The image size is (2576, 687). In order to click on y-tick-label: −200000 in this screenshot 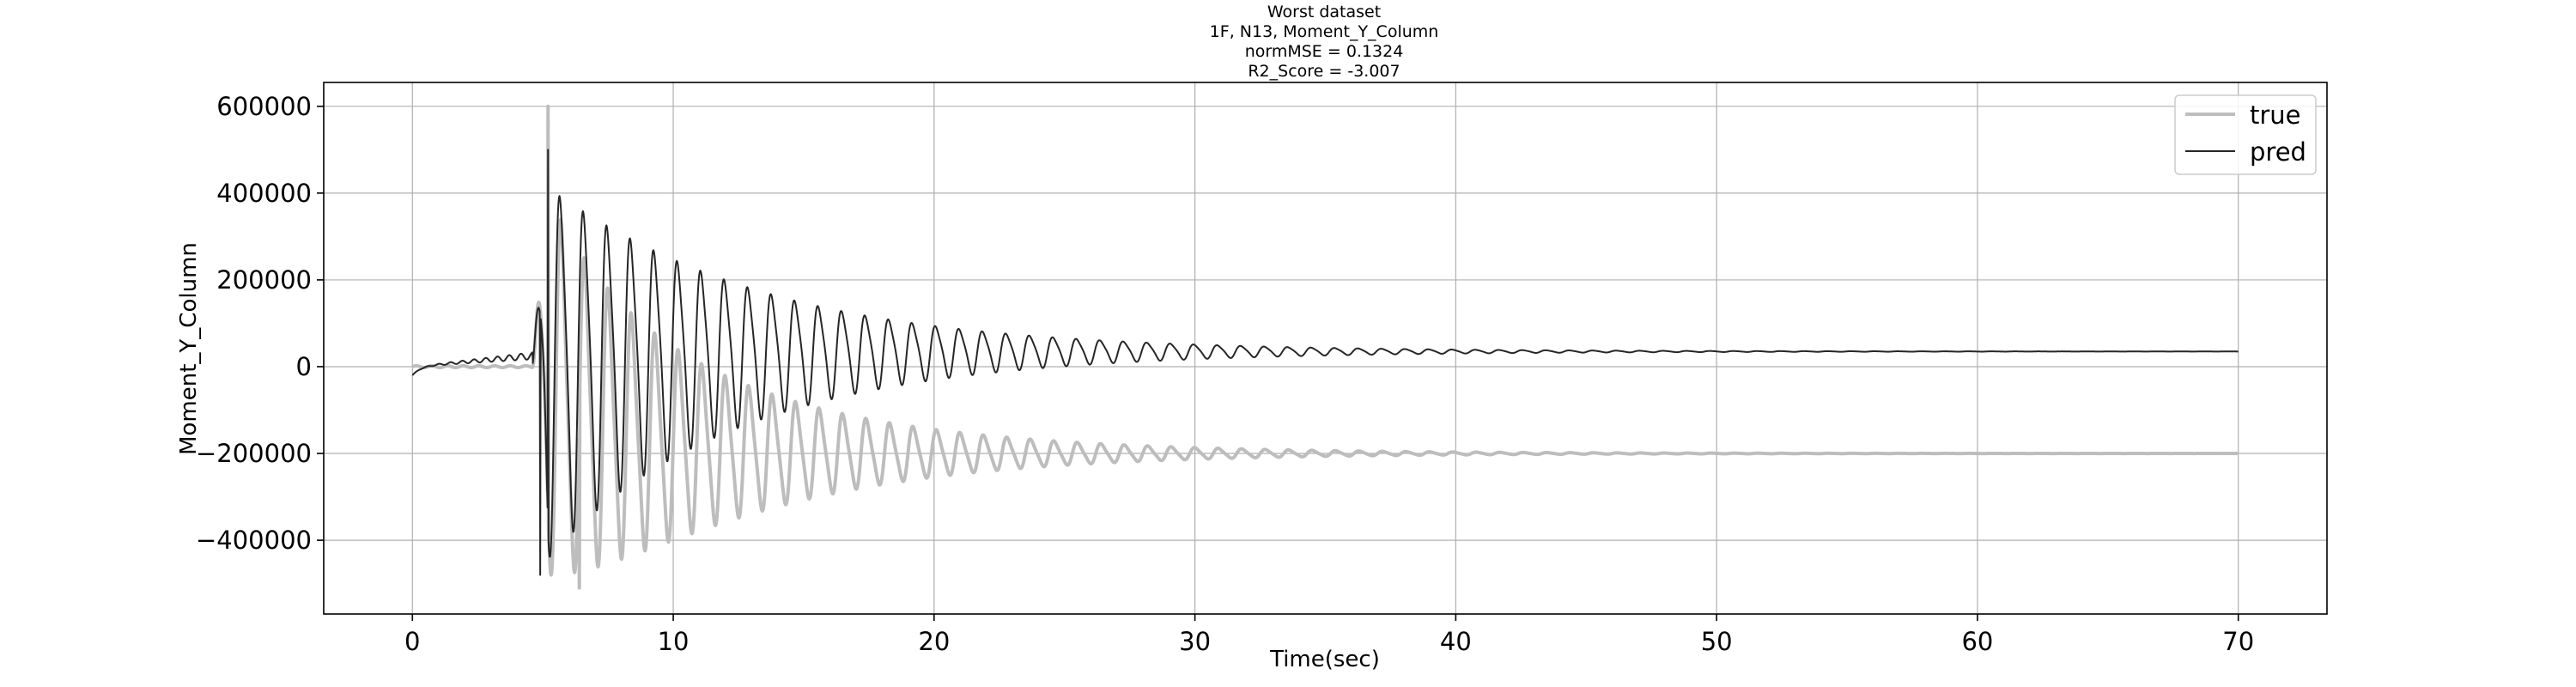, I will do `click(254, 453)`.